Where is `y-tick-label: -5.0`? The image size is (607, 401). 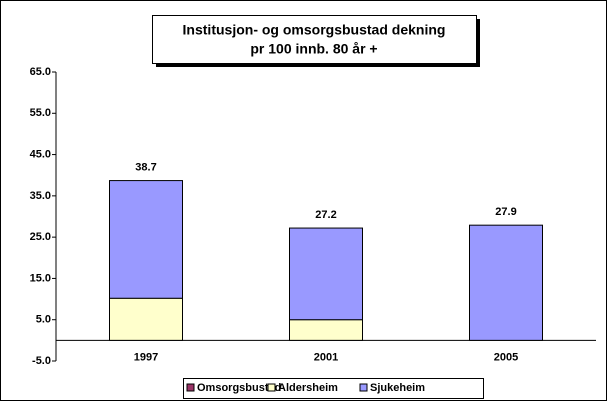
y-tick-label: -5.0 is located at coordinates (41, 361).